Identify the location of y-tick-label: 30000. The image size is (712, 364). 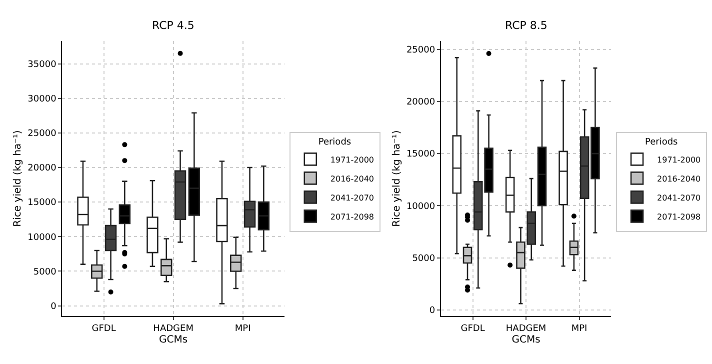
(42, 99).